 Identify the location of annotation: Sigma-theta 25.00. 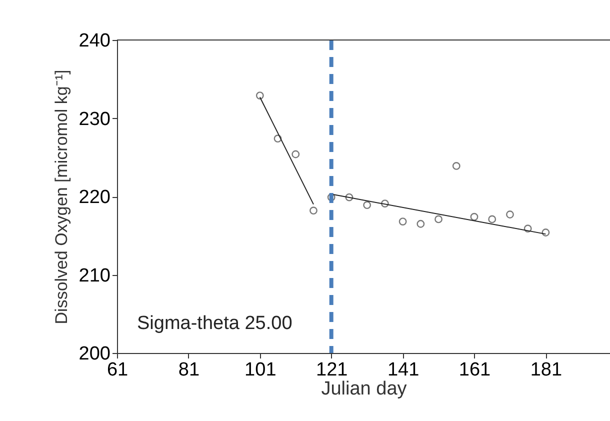
(214, 323).